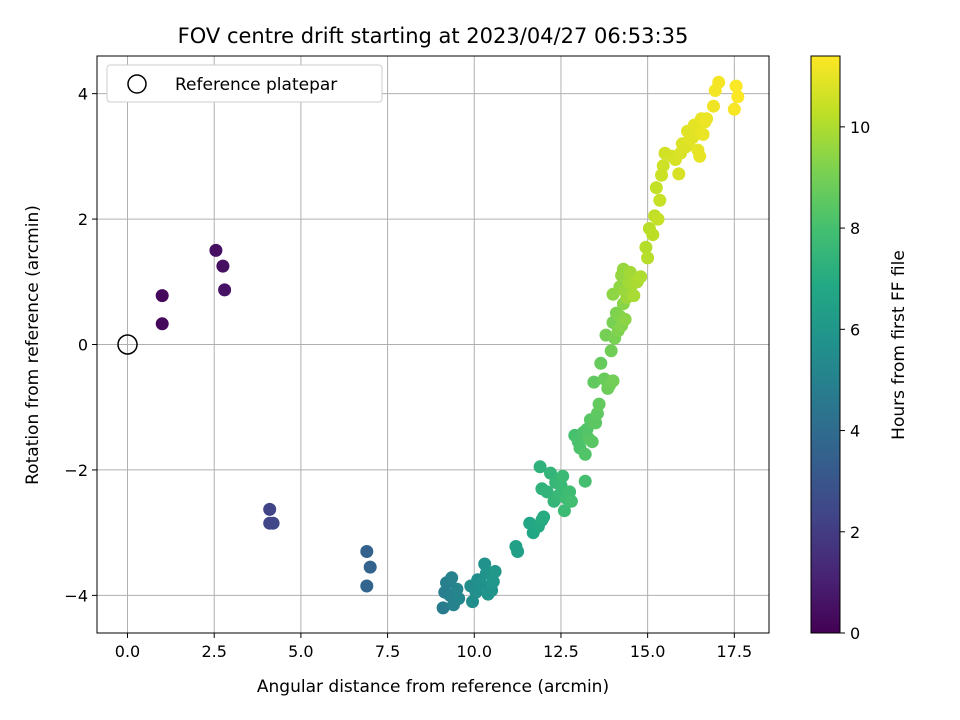 The width and height of the screenshot is (960, 720). I want to click on y-axis-ticks: −4 −2 0 2 4, so click(80, 345).